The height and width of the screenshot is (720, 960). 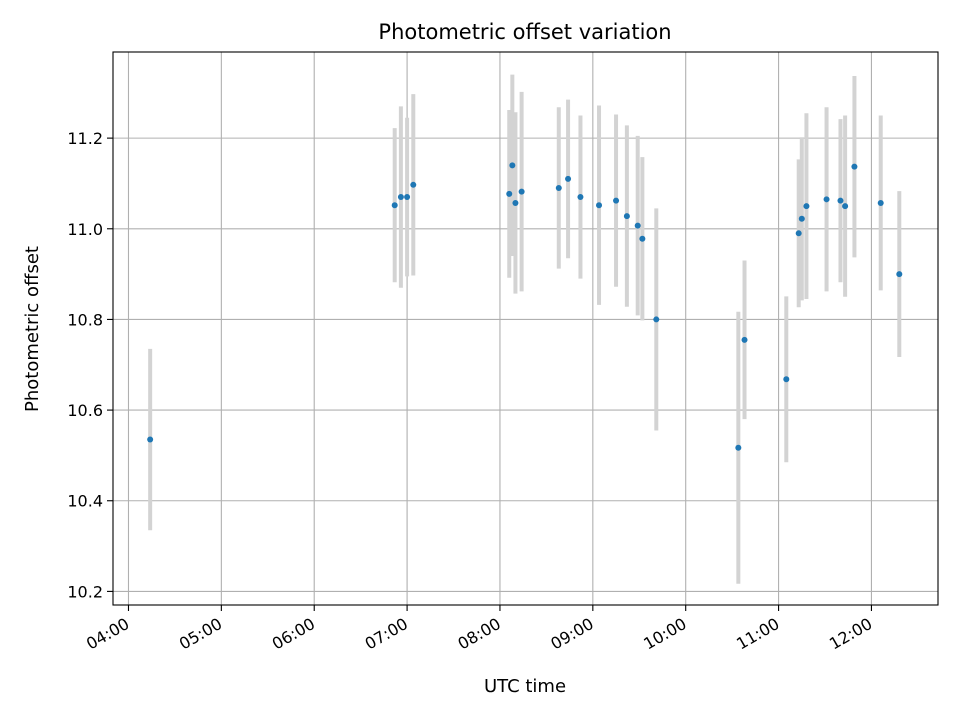 What do you see at coordinates (90, 365) in the screenshot?
I see `y-axis: 10.2 10.4 10.6 10.8 11.0 11.2` at bounding box center [90, 365].